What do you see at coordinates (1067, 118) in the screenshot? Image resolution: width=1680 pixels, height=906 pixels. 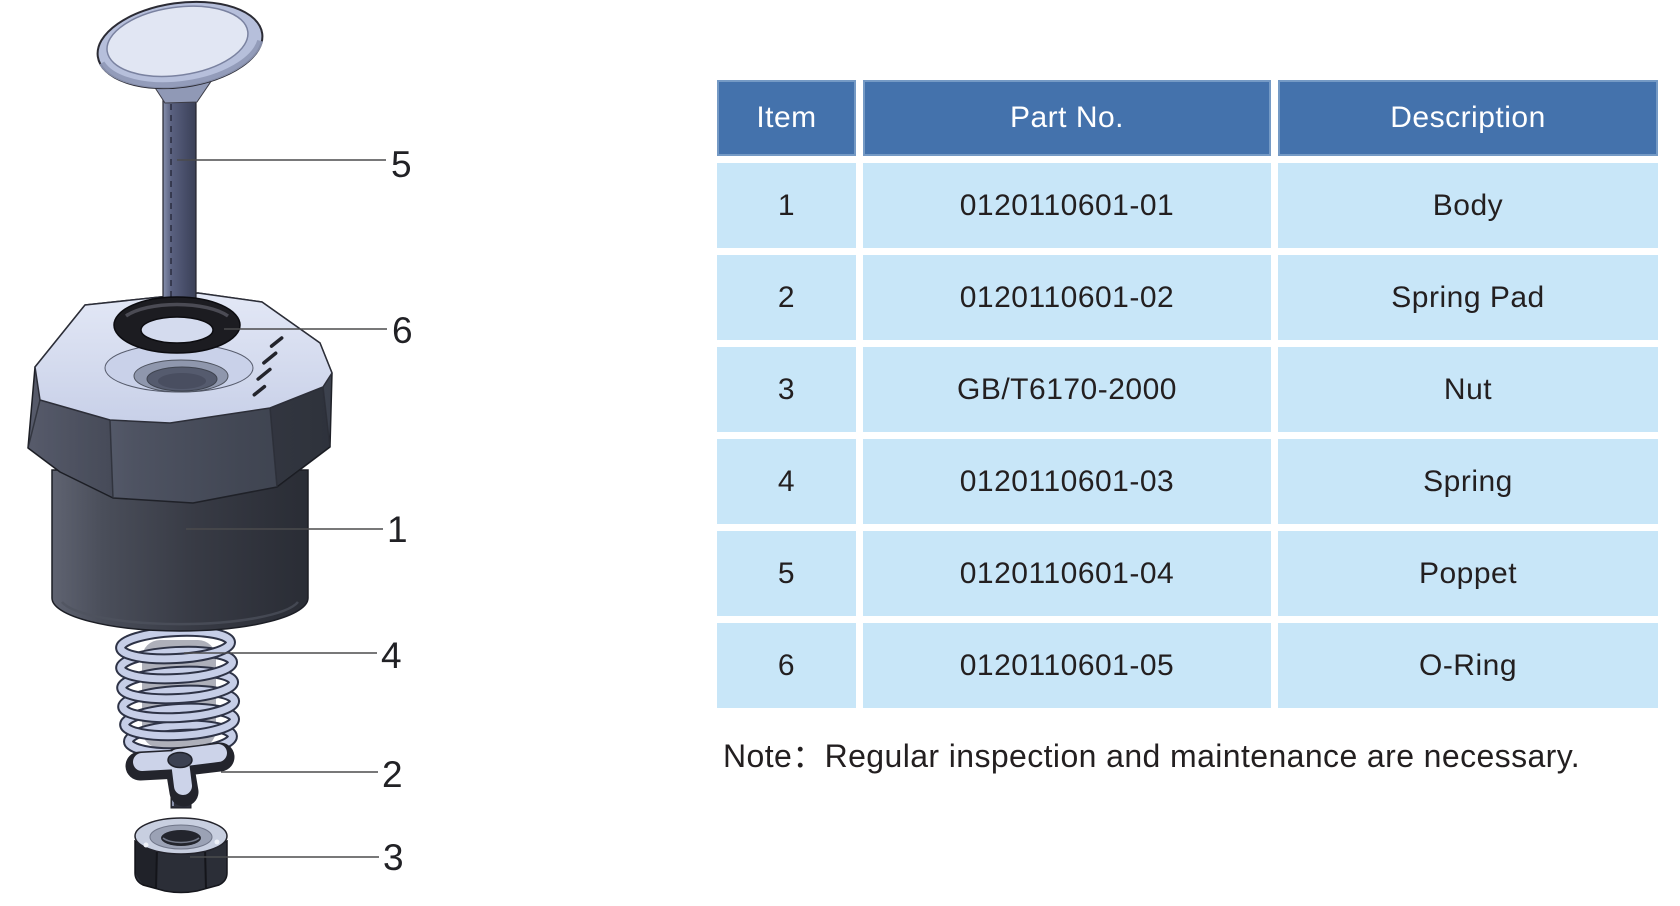 I see `header-cell-part-no: Part No.` at bounding box center [1067, 118].